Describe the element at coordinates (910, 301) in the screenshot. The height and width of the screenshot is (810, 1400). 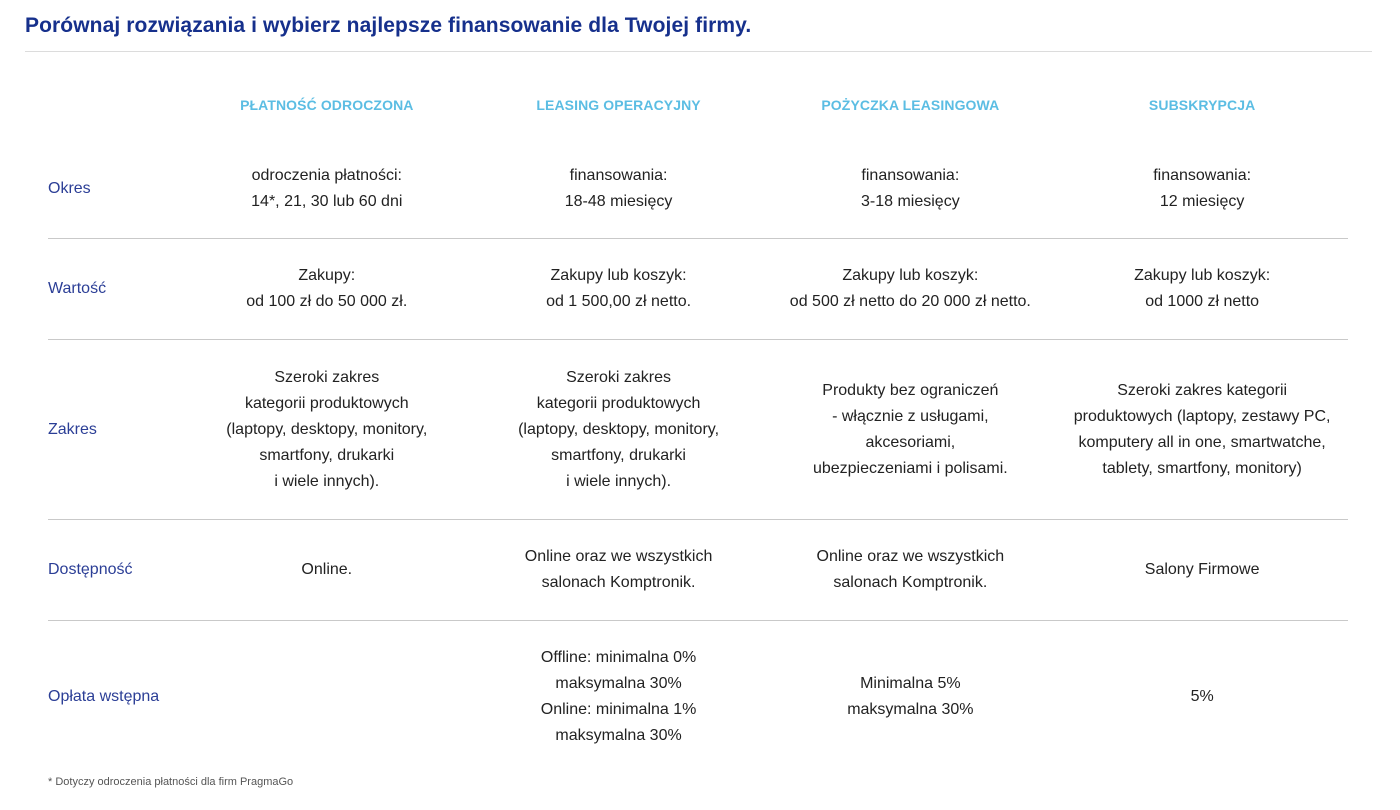
I see `cell-line: od 500 zł netto do 20 000 zł netto.` at that location.